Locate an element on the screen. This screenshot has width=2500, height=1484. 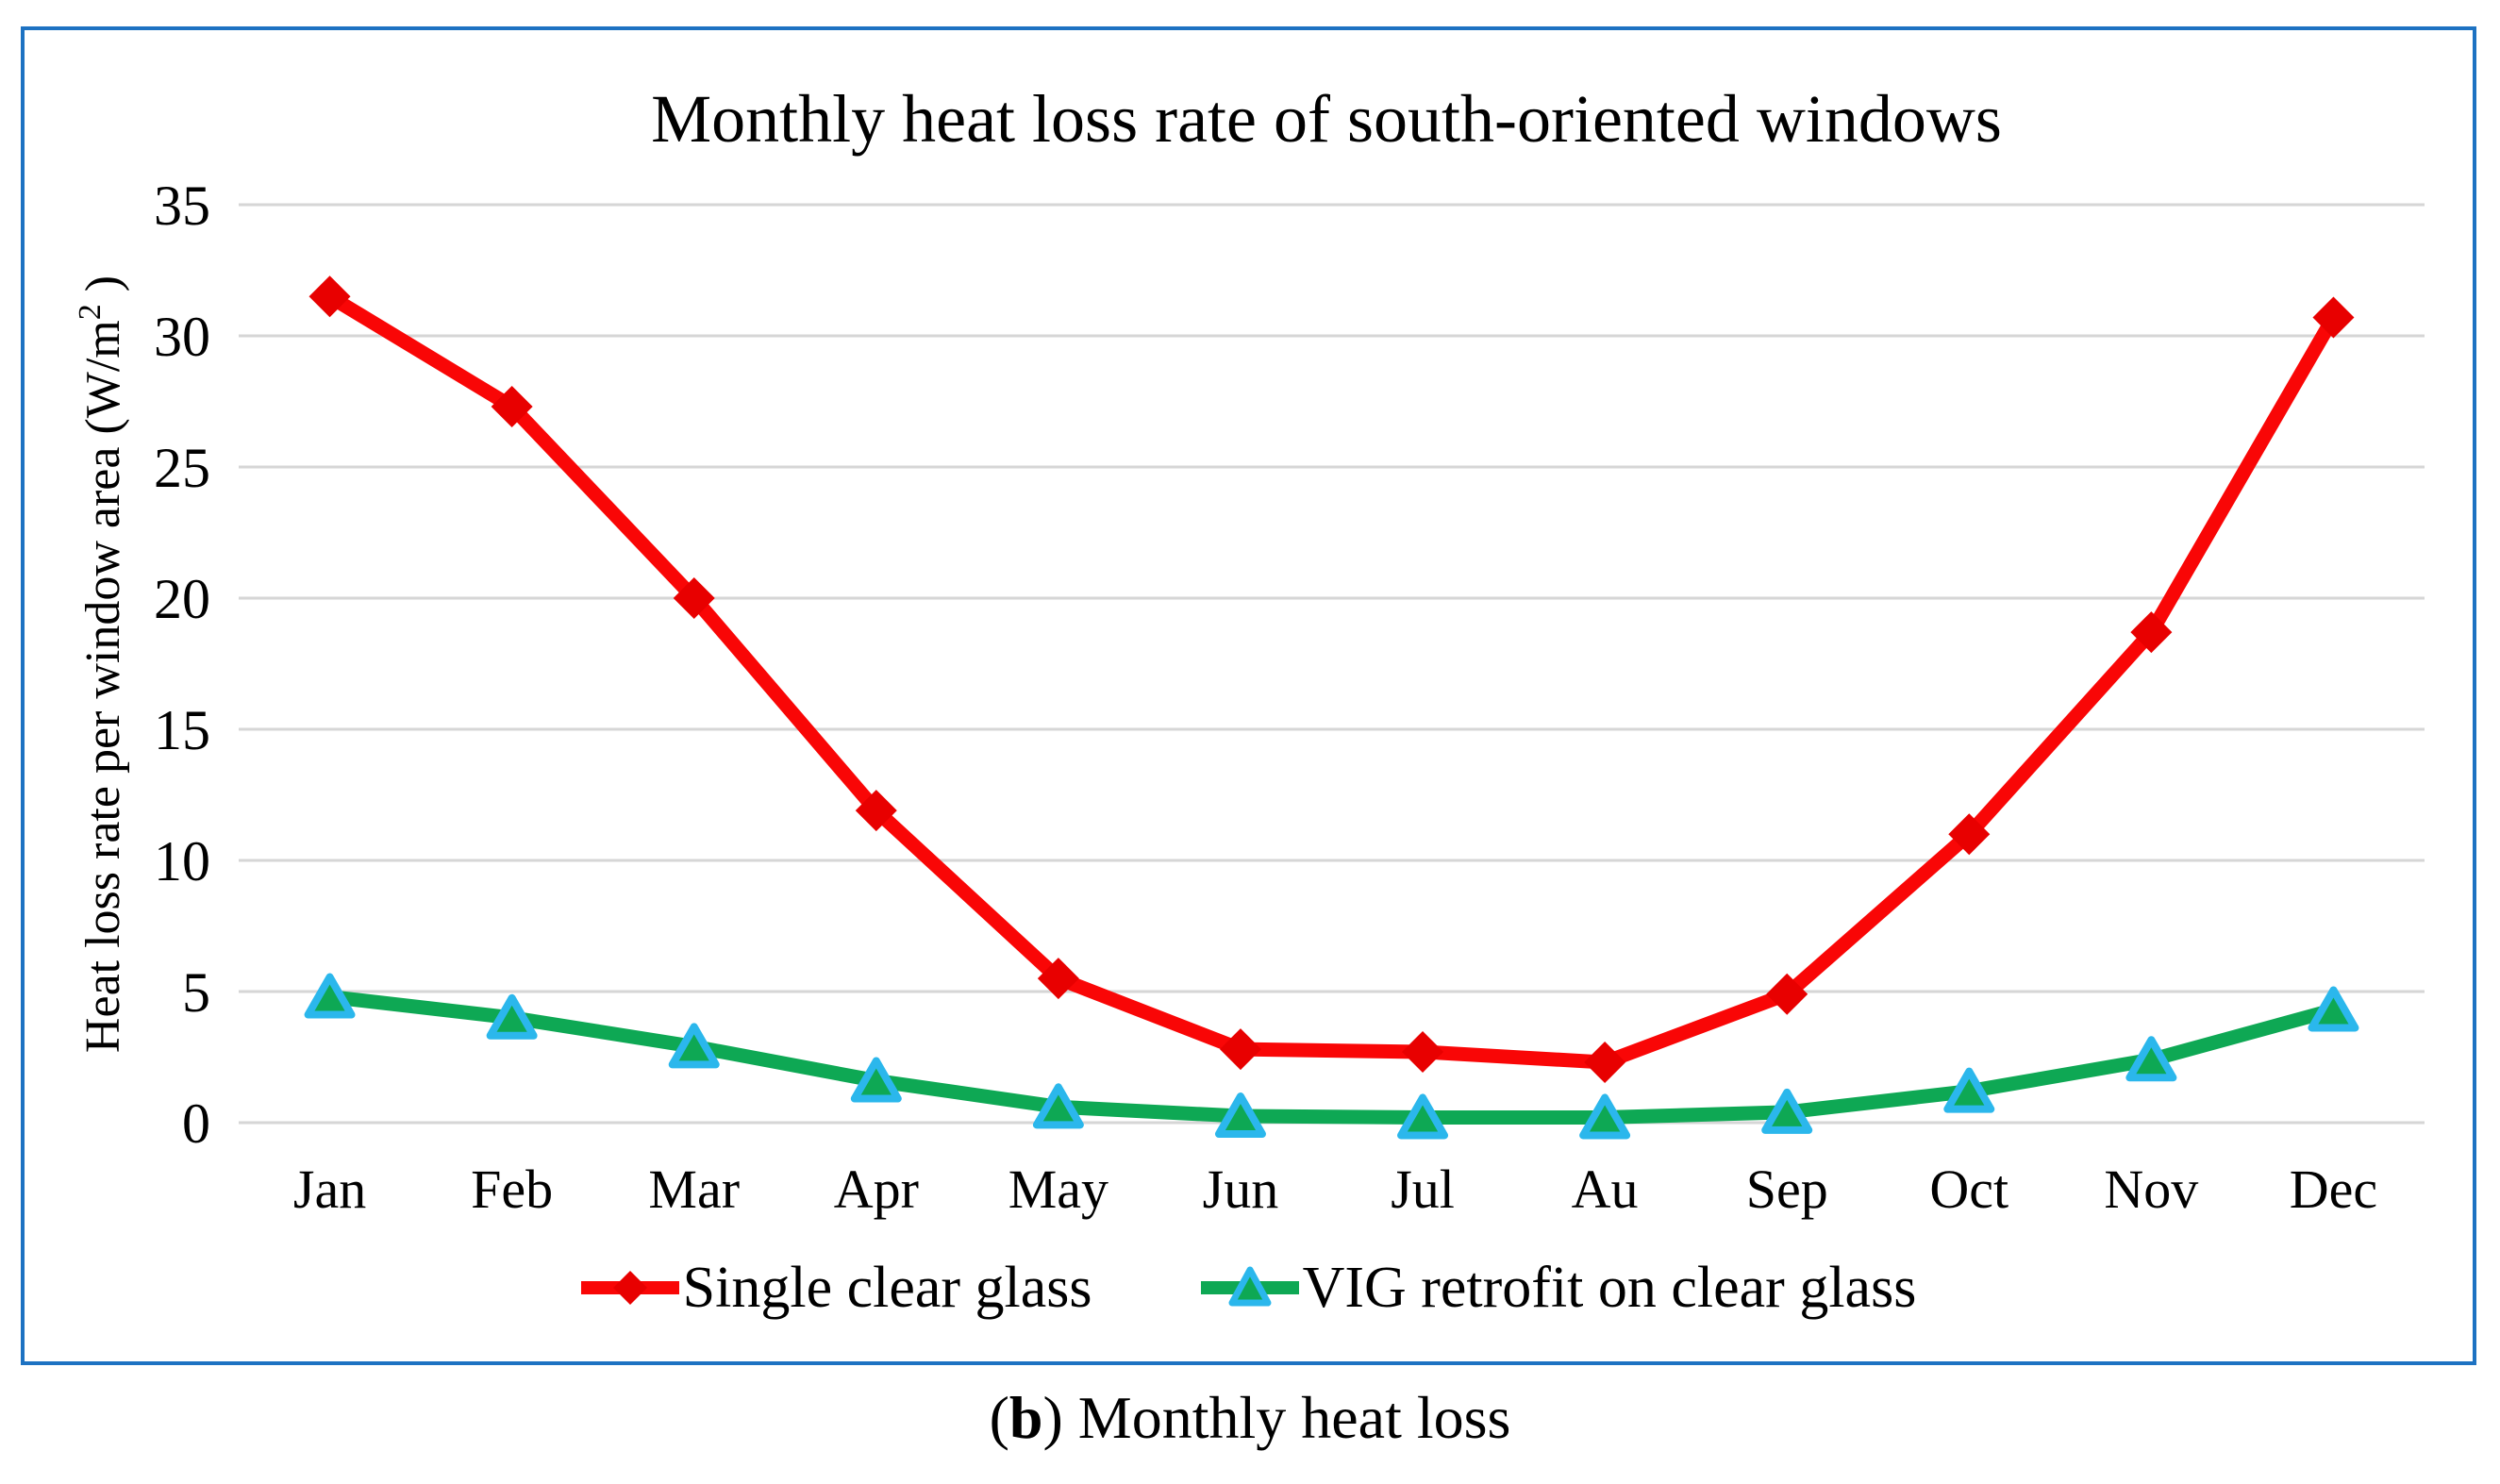
caption-label-b: b is located at coordinates (1025, 1417).